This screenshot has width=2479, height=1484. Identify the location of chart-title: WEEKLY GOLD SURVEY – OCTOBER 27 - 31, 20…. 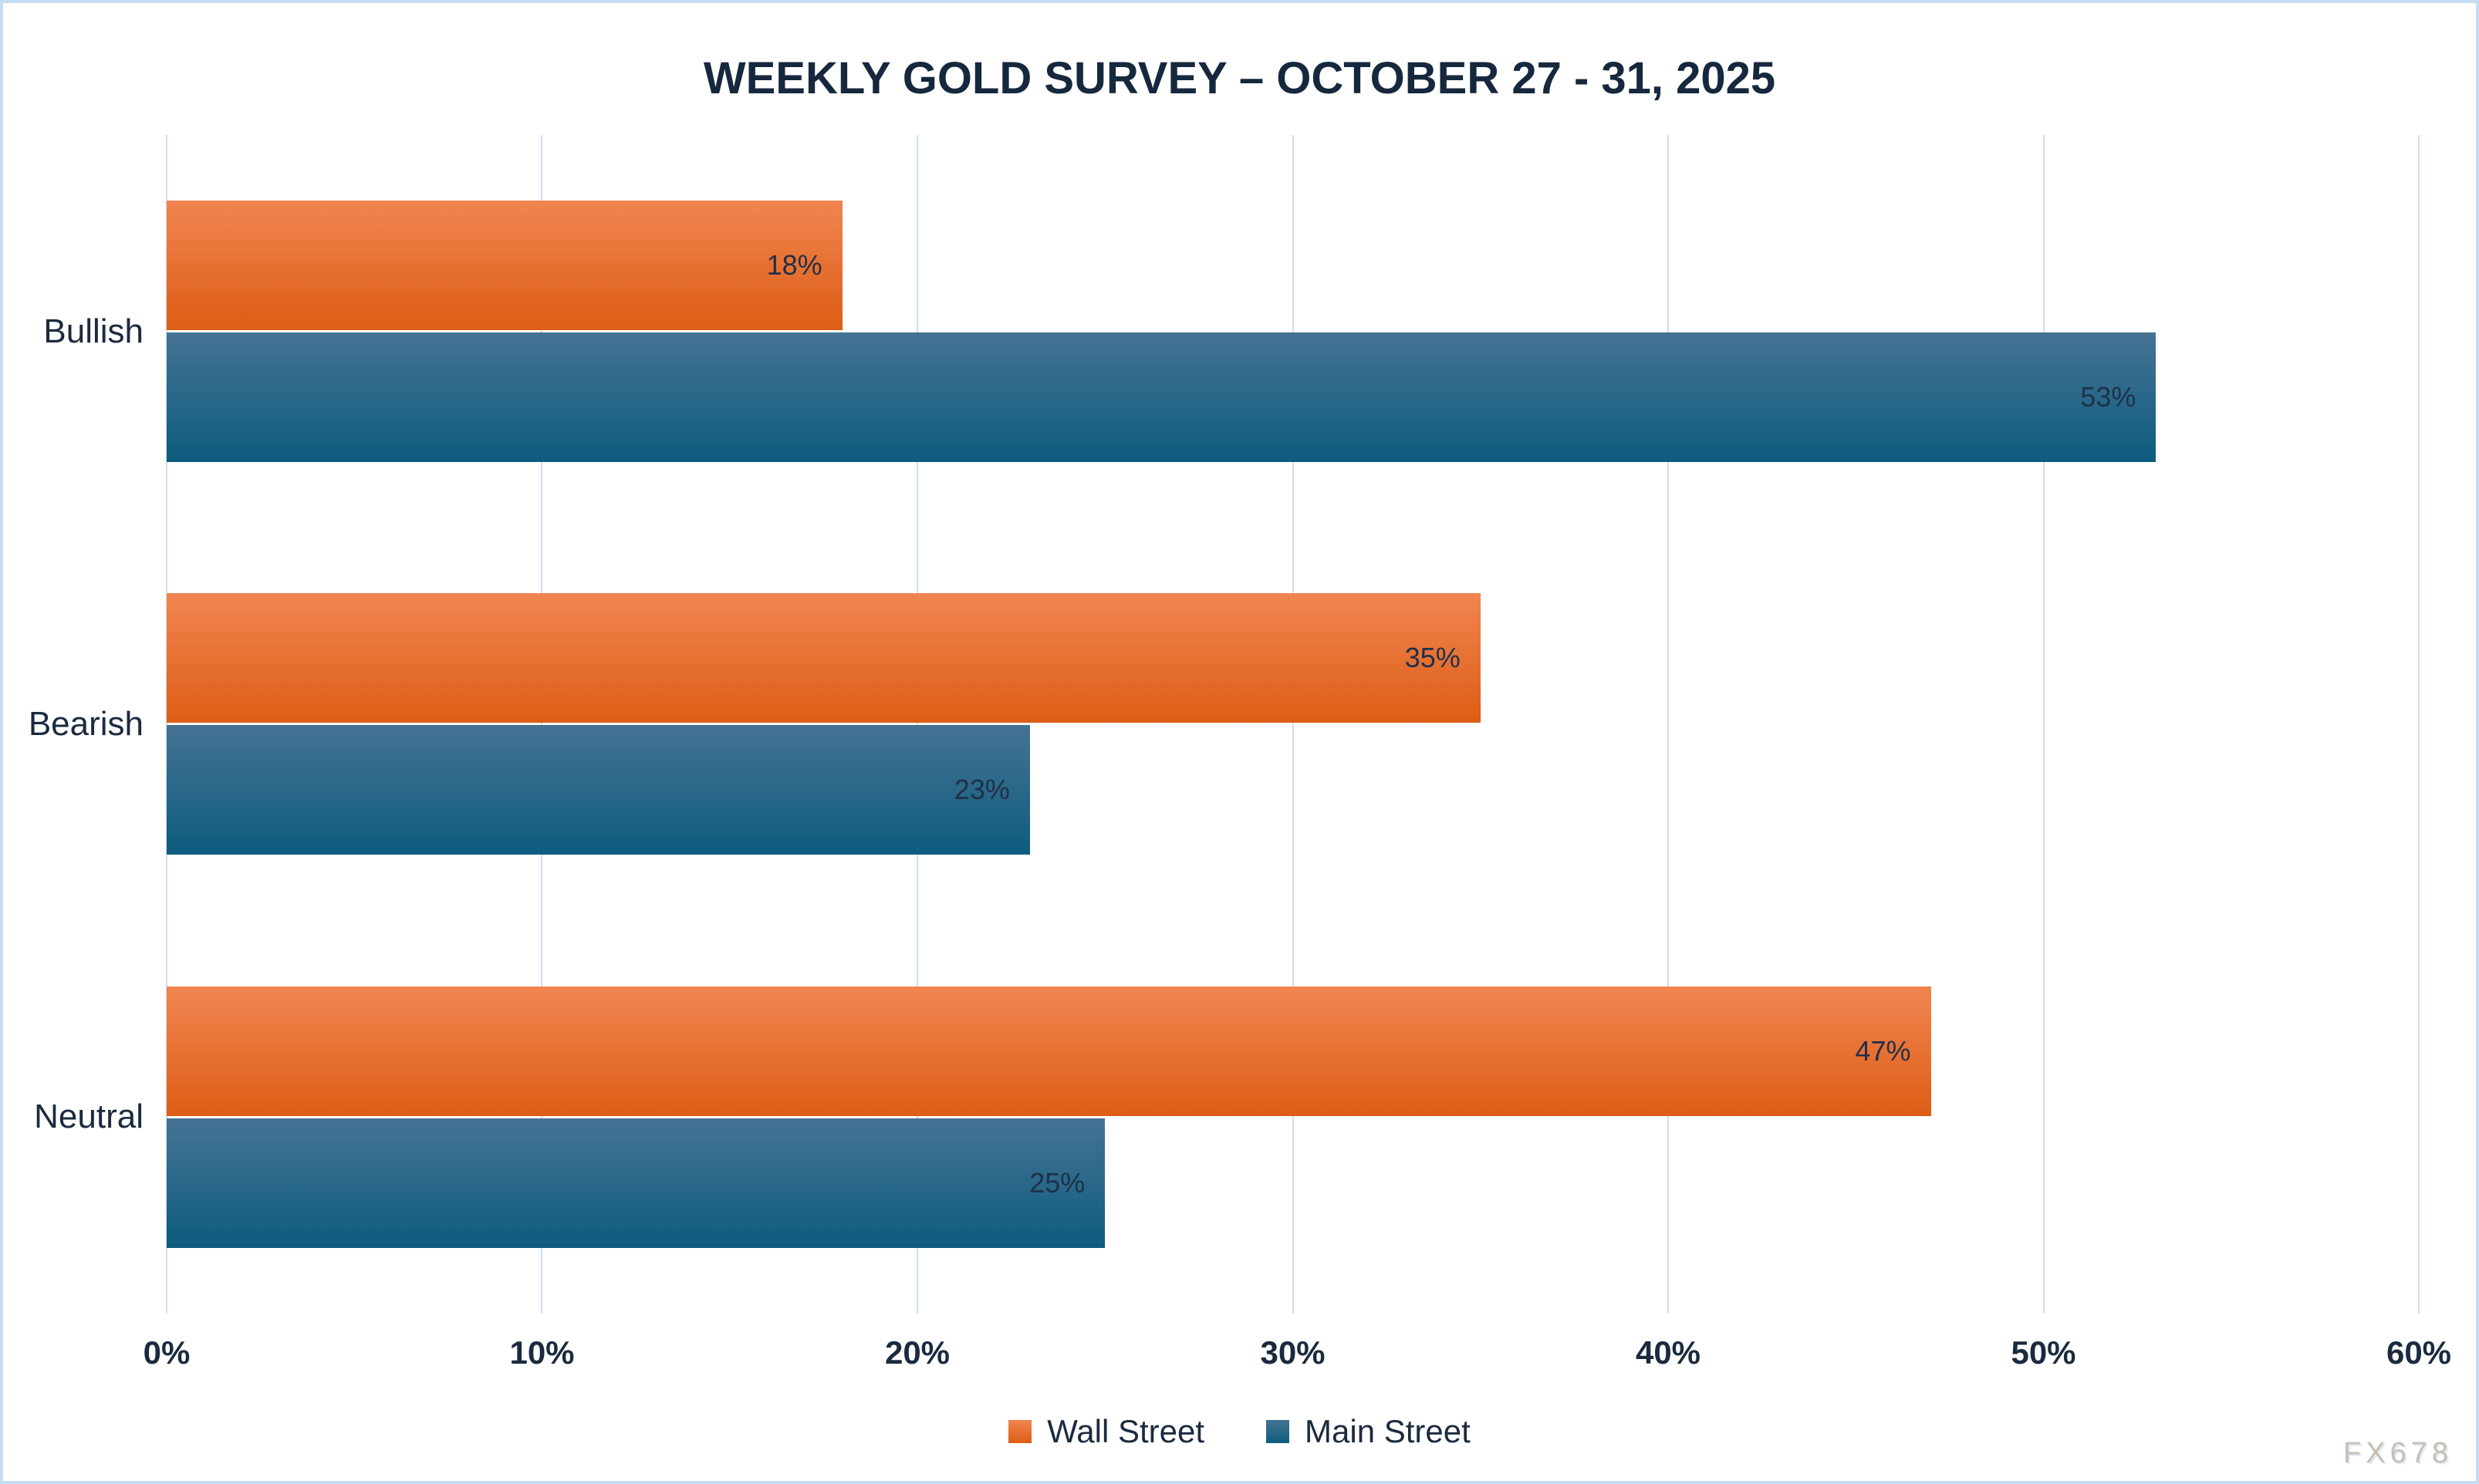
(1239, 78).